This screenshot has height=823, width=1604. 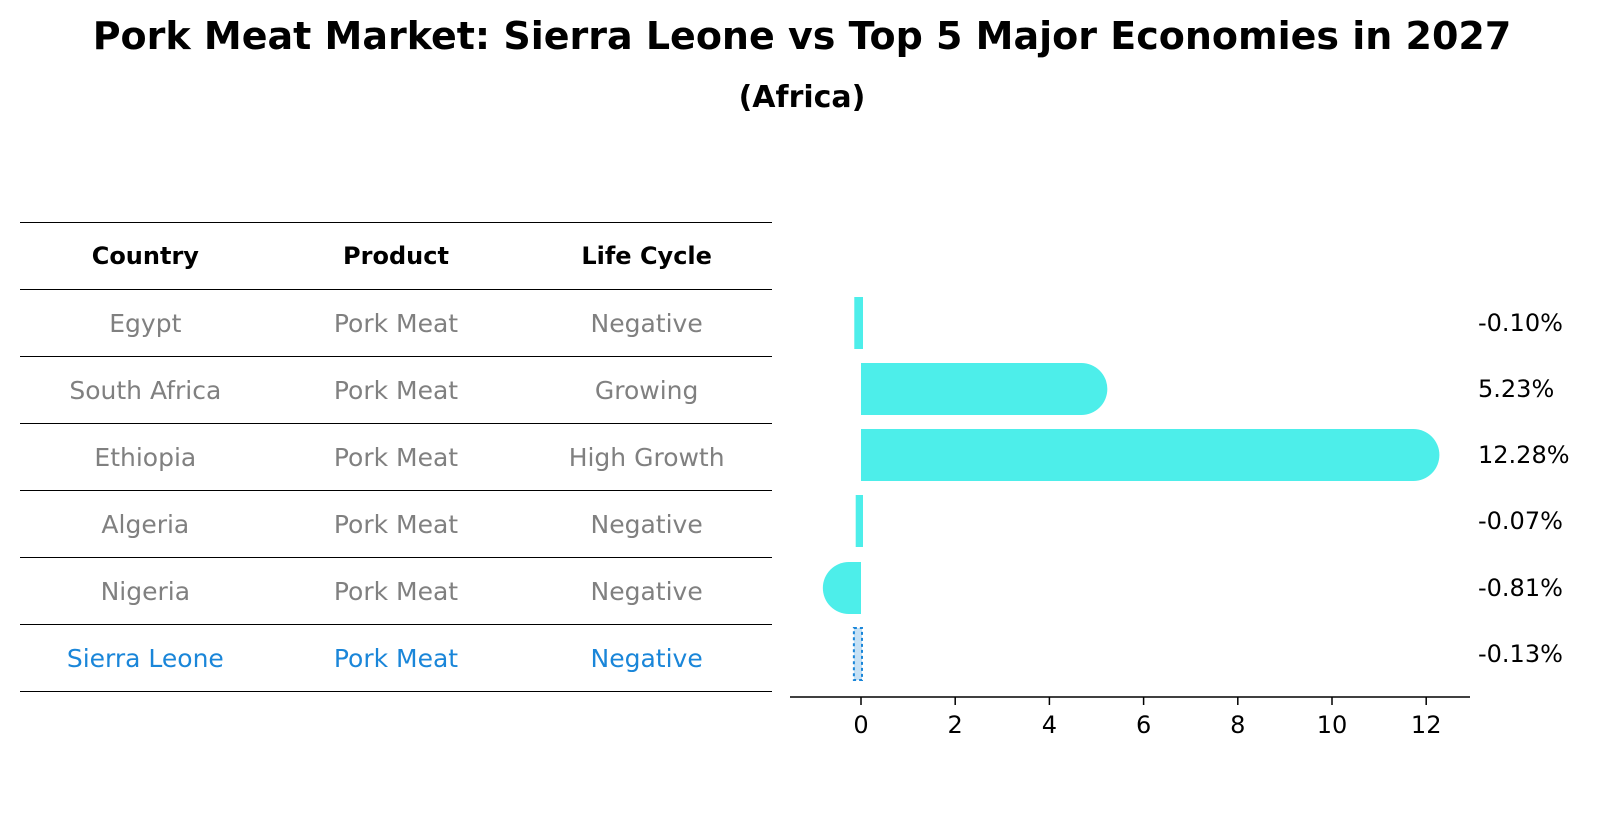 I want to click on table-row: Nigeria Pork Meat Negative, so click(x=396, y=591).